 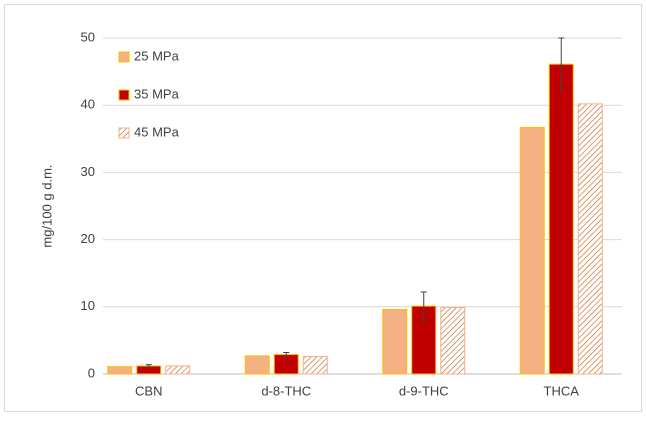 I want to click on y-tick-label: 40, so click(x=88, y=104).